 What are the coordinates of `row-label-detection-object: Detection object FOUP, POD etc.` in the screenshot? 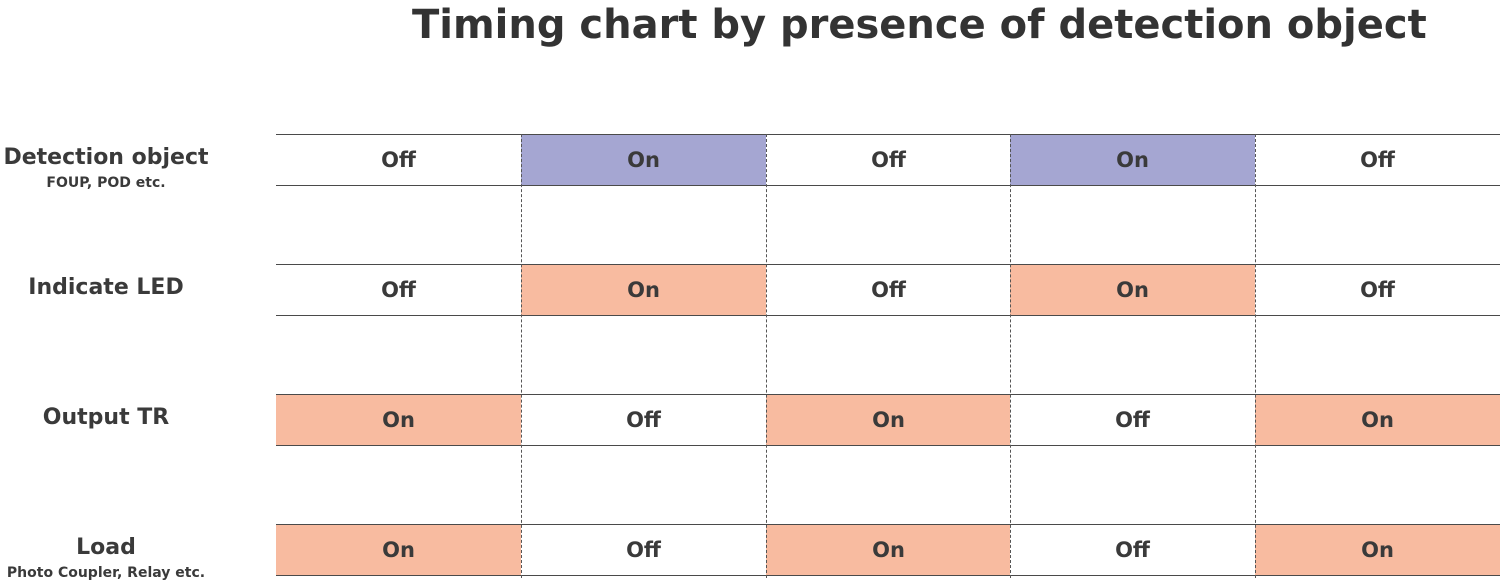 It's located at (106, 168).